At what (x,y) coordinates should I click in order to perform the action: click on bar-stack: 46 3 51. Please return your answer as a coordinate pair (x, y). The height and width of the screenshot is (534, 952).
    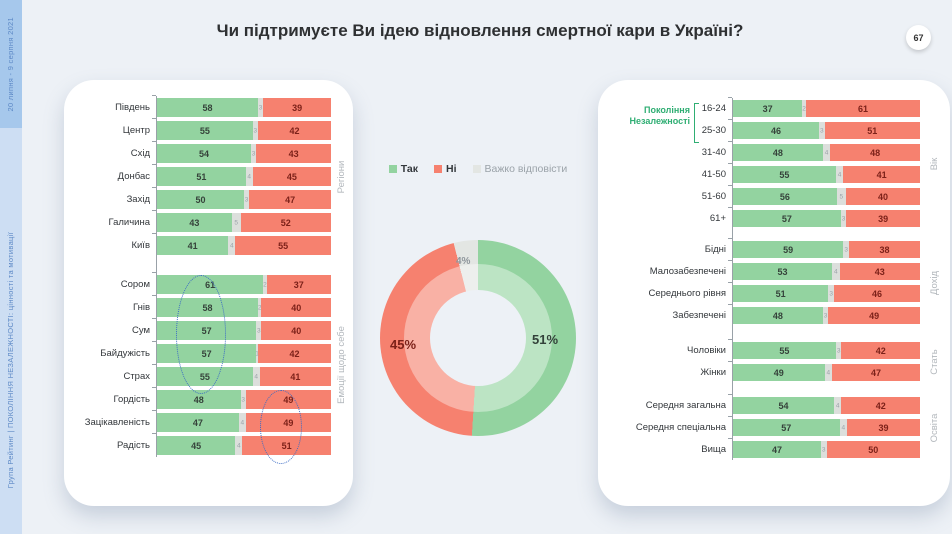
    Looking at the image, I should click on (824, 129).